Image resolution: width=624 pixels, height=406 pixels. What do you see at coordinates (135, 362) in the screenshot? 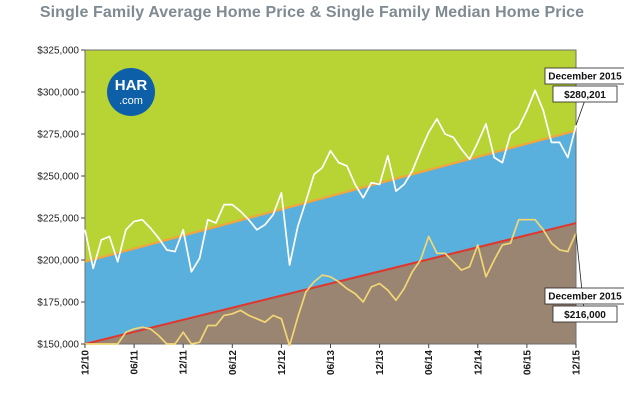
I see `x-tick-label: 06/11` at bounding box center [135, 362].